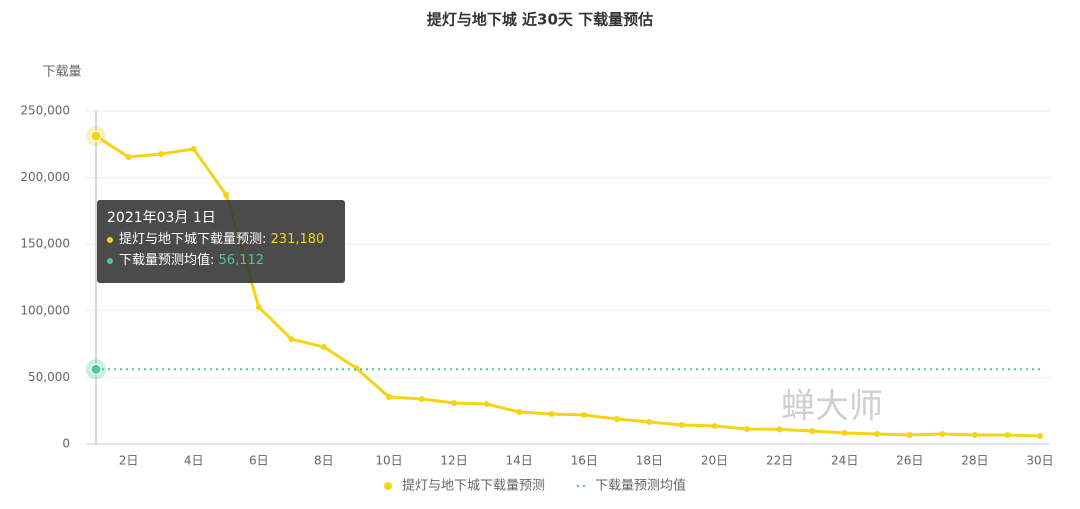  Describe the element at coordinates (161, 218) in the screenshot. I see `tooltip-title: 2021年03月 1日` at that location.